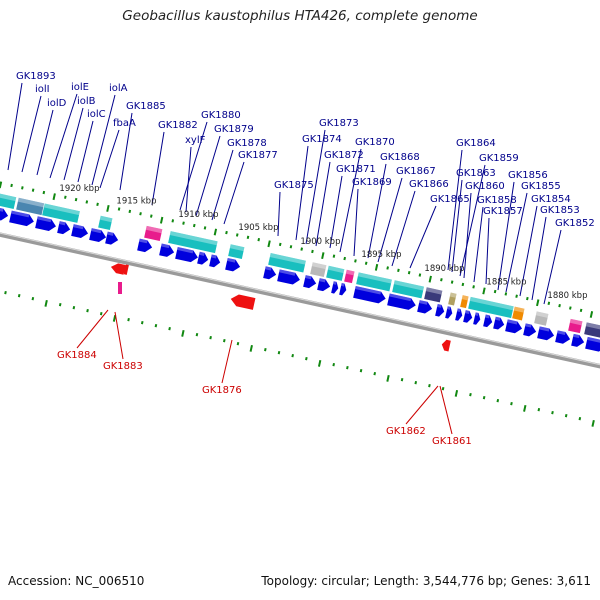 This screenshot has width=600, height=600. What do you see at coordinates (356, 169) in the screenshot?
I see `gene-label-upper: GK1871` at bounding box center [356, 169].